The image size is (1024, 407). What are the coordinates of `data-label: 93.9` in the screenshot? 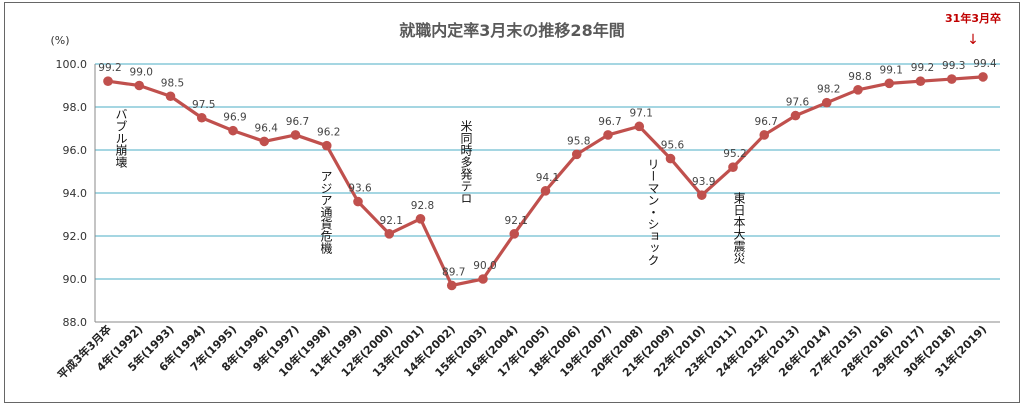 It's located at (703, 182).